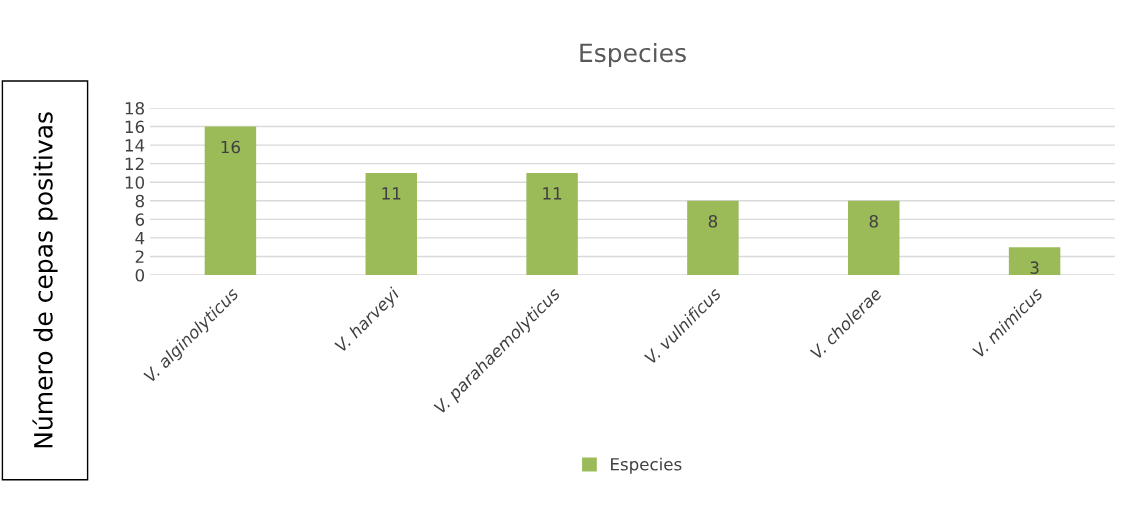  I want to click on y-axis-title: Número de cepas positivas, so click(45, 280).